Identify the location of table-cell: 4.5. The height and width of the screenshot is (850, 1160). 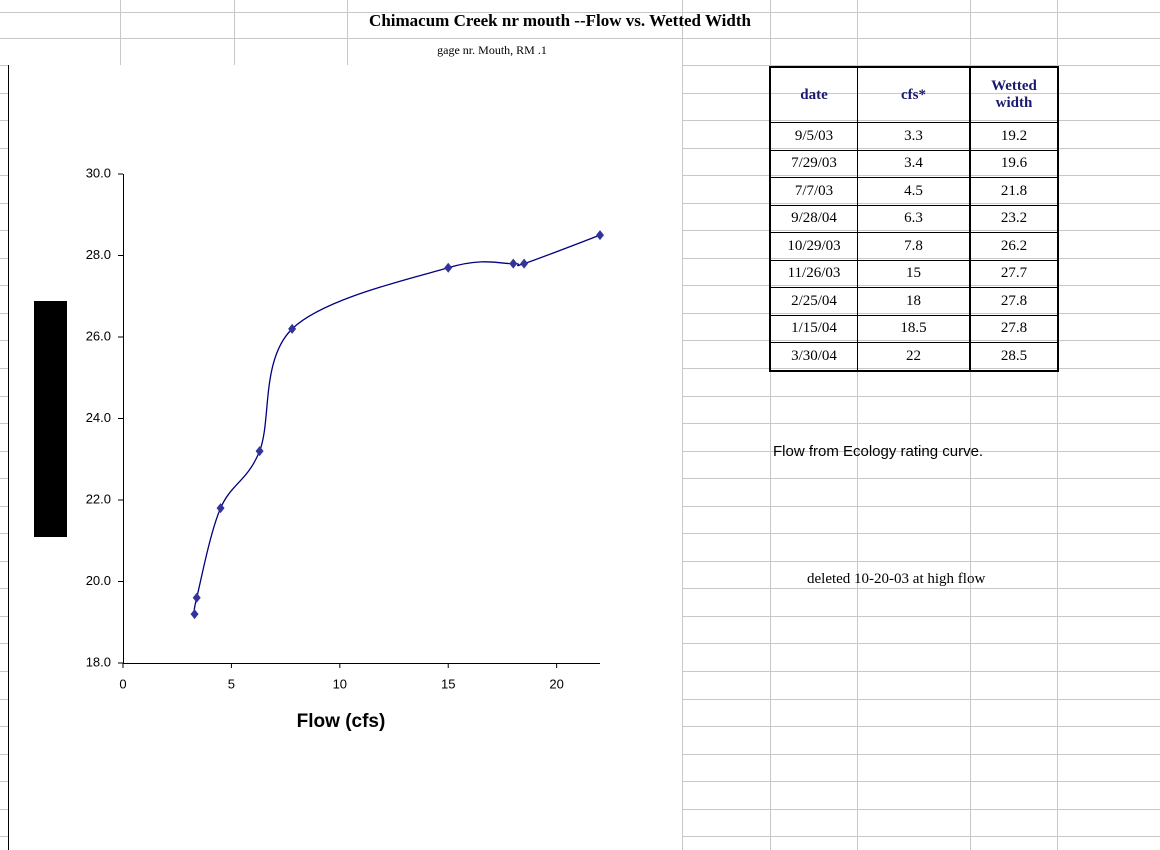
(914, 191).